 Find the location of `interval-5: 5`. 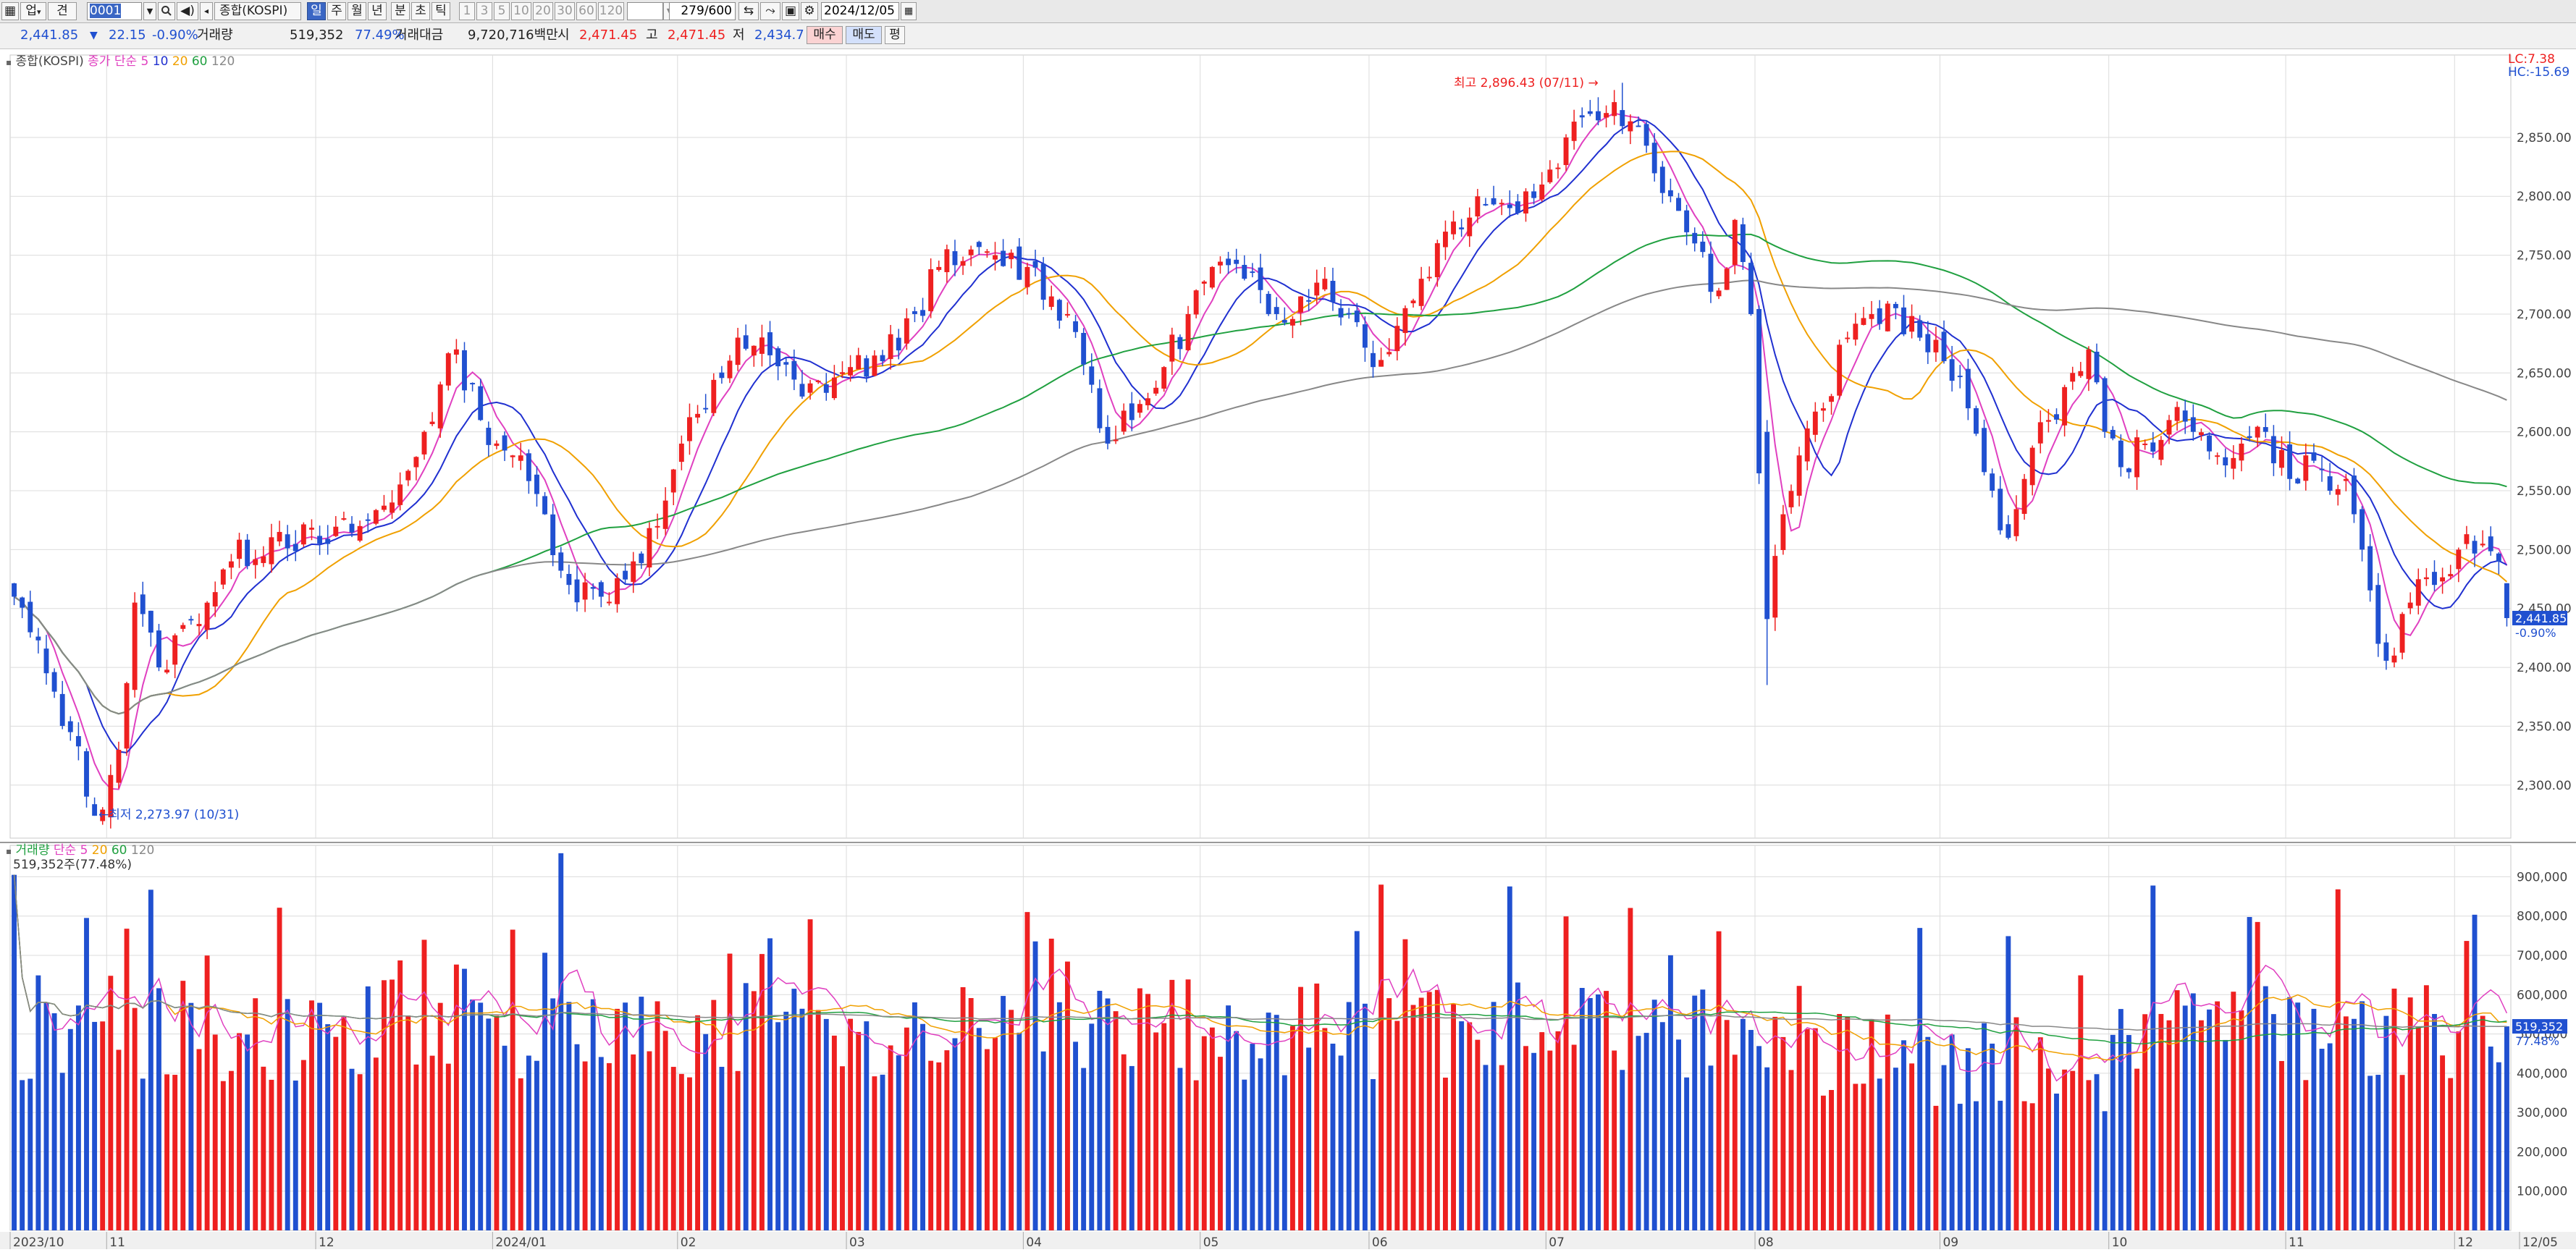

interval-5: 5 is located at coordinates (502, 11).